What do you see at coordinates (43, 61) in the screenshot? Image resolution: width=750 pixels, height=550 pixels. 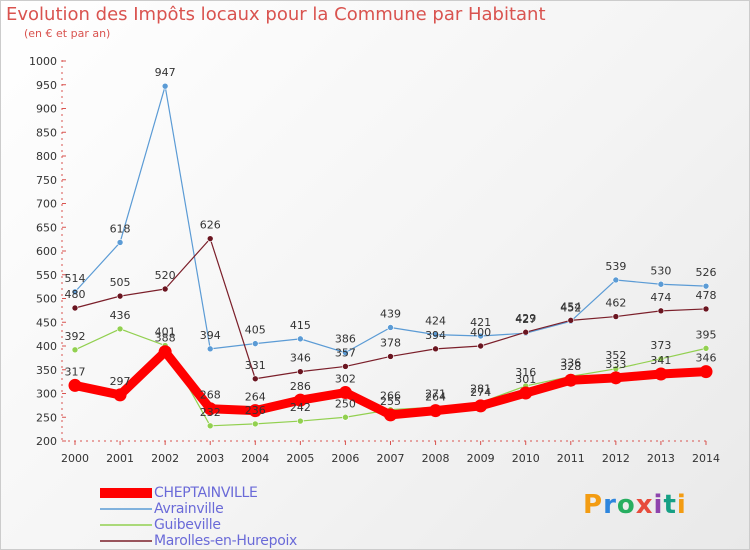 I see `y-tick-label: 1000` at bounding box center [43, 61].